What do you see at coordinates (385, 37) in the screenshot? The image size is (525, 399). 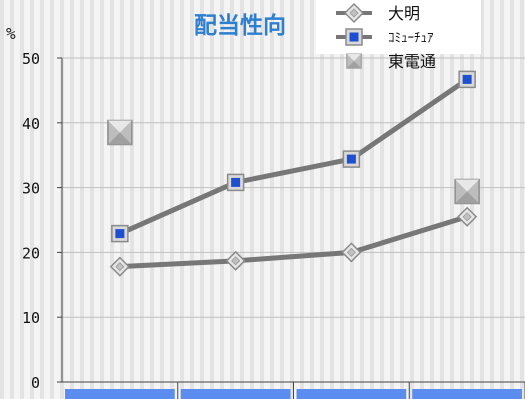 I see `legend-item: ｺﾐｭｰﾁｭｱ` at bounding box center [385, 37].